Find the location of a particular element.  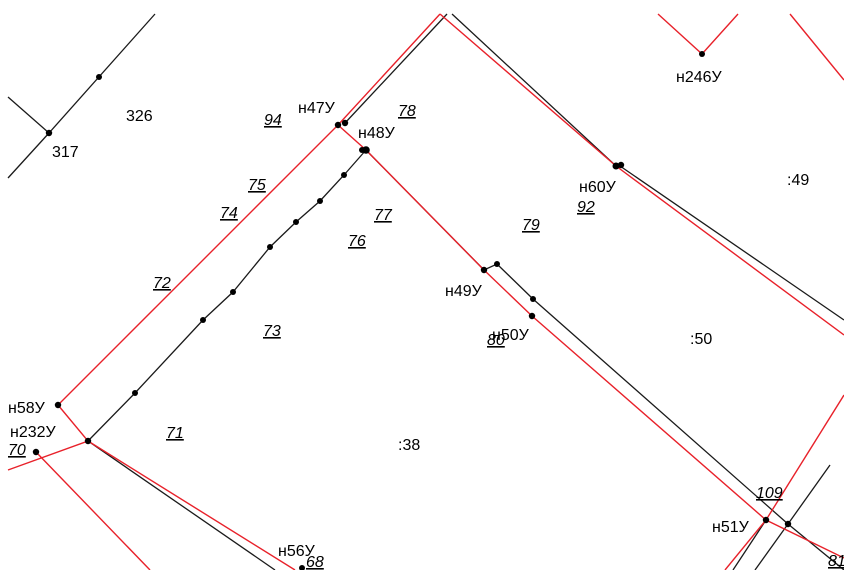

label-n56u: н56У is located at coordinates (297, 551).